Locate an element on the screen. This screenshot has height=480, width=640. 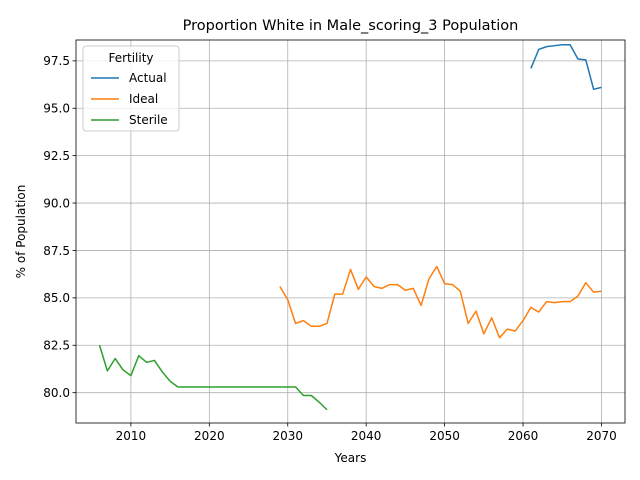
series-line-ideal is located at coordinates (440, 302).